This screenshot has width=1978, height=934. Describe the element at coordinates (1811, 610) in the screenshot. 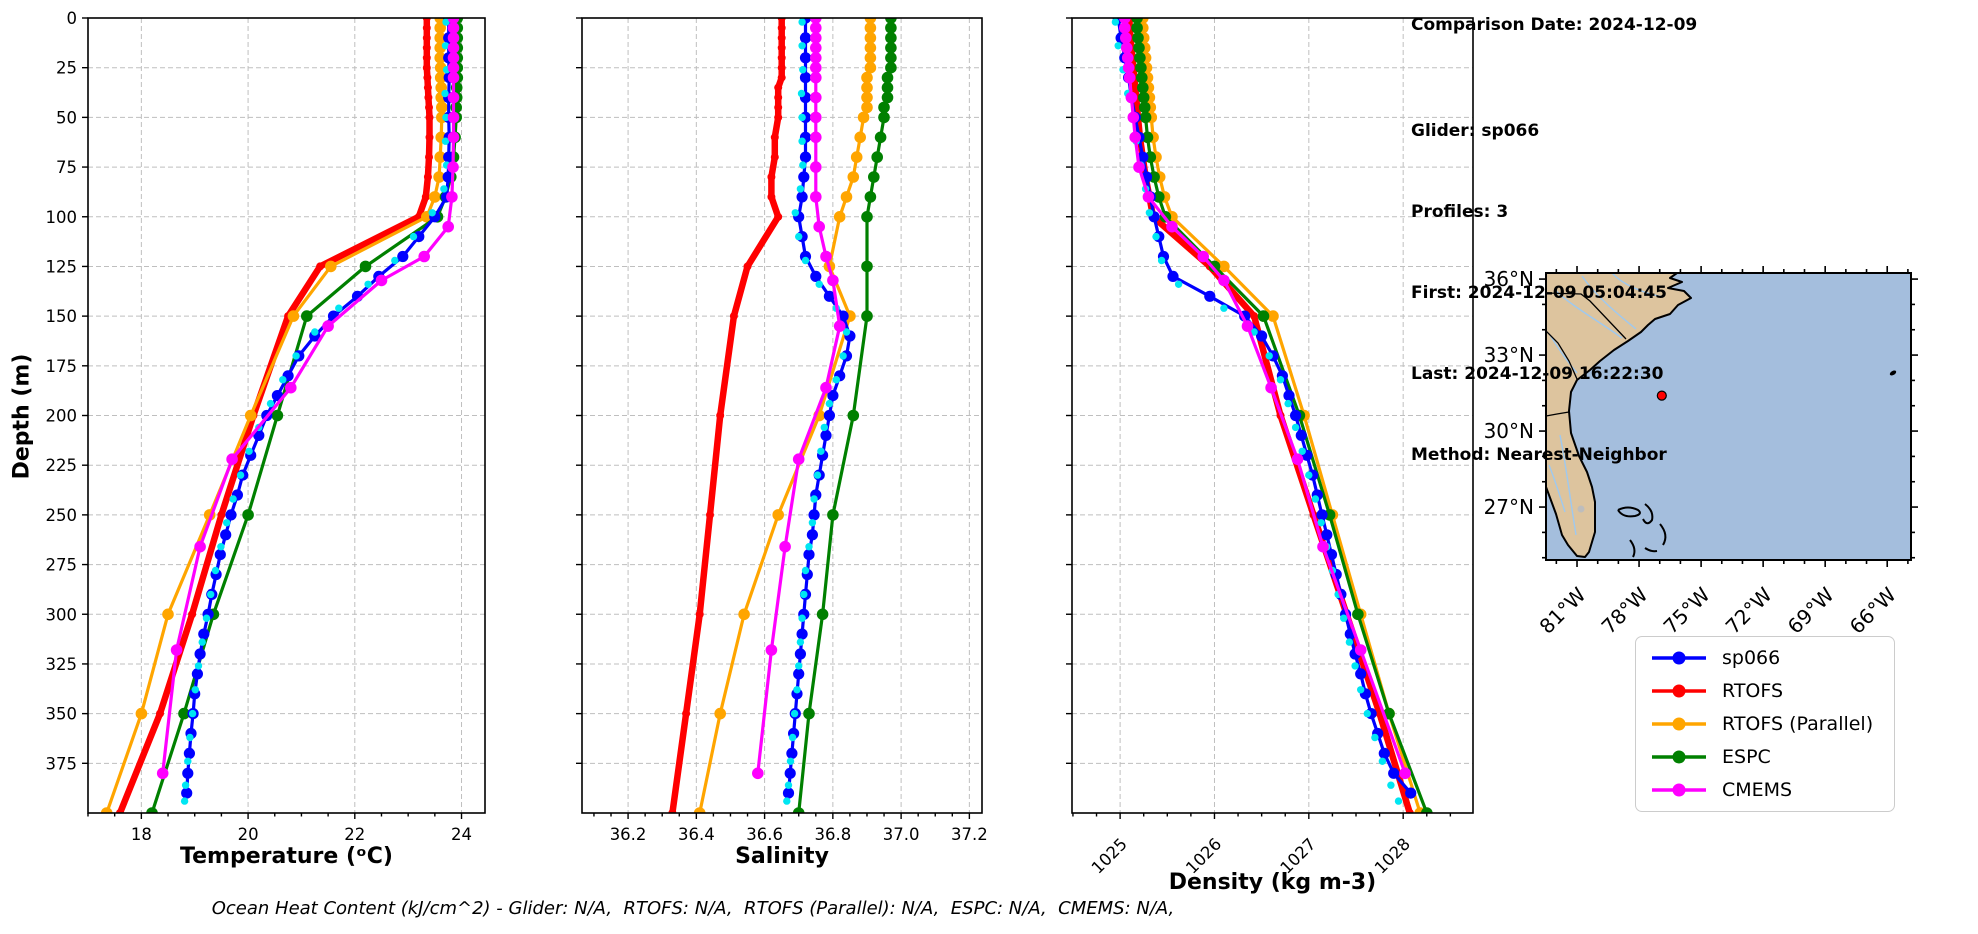

I see `map-lon-label: 69°W` at that location.